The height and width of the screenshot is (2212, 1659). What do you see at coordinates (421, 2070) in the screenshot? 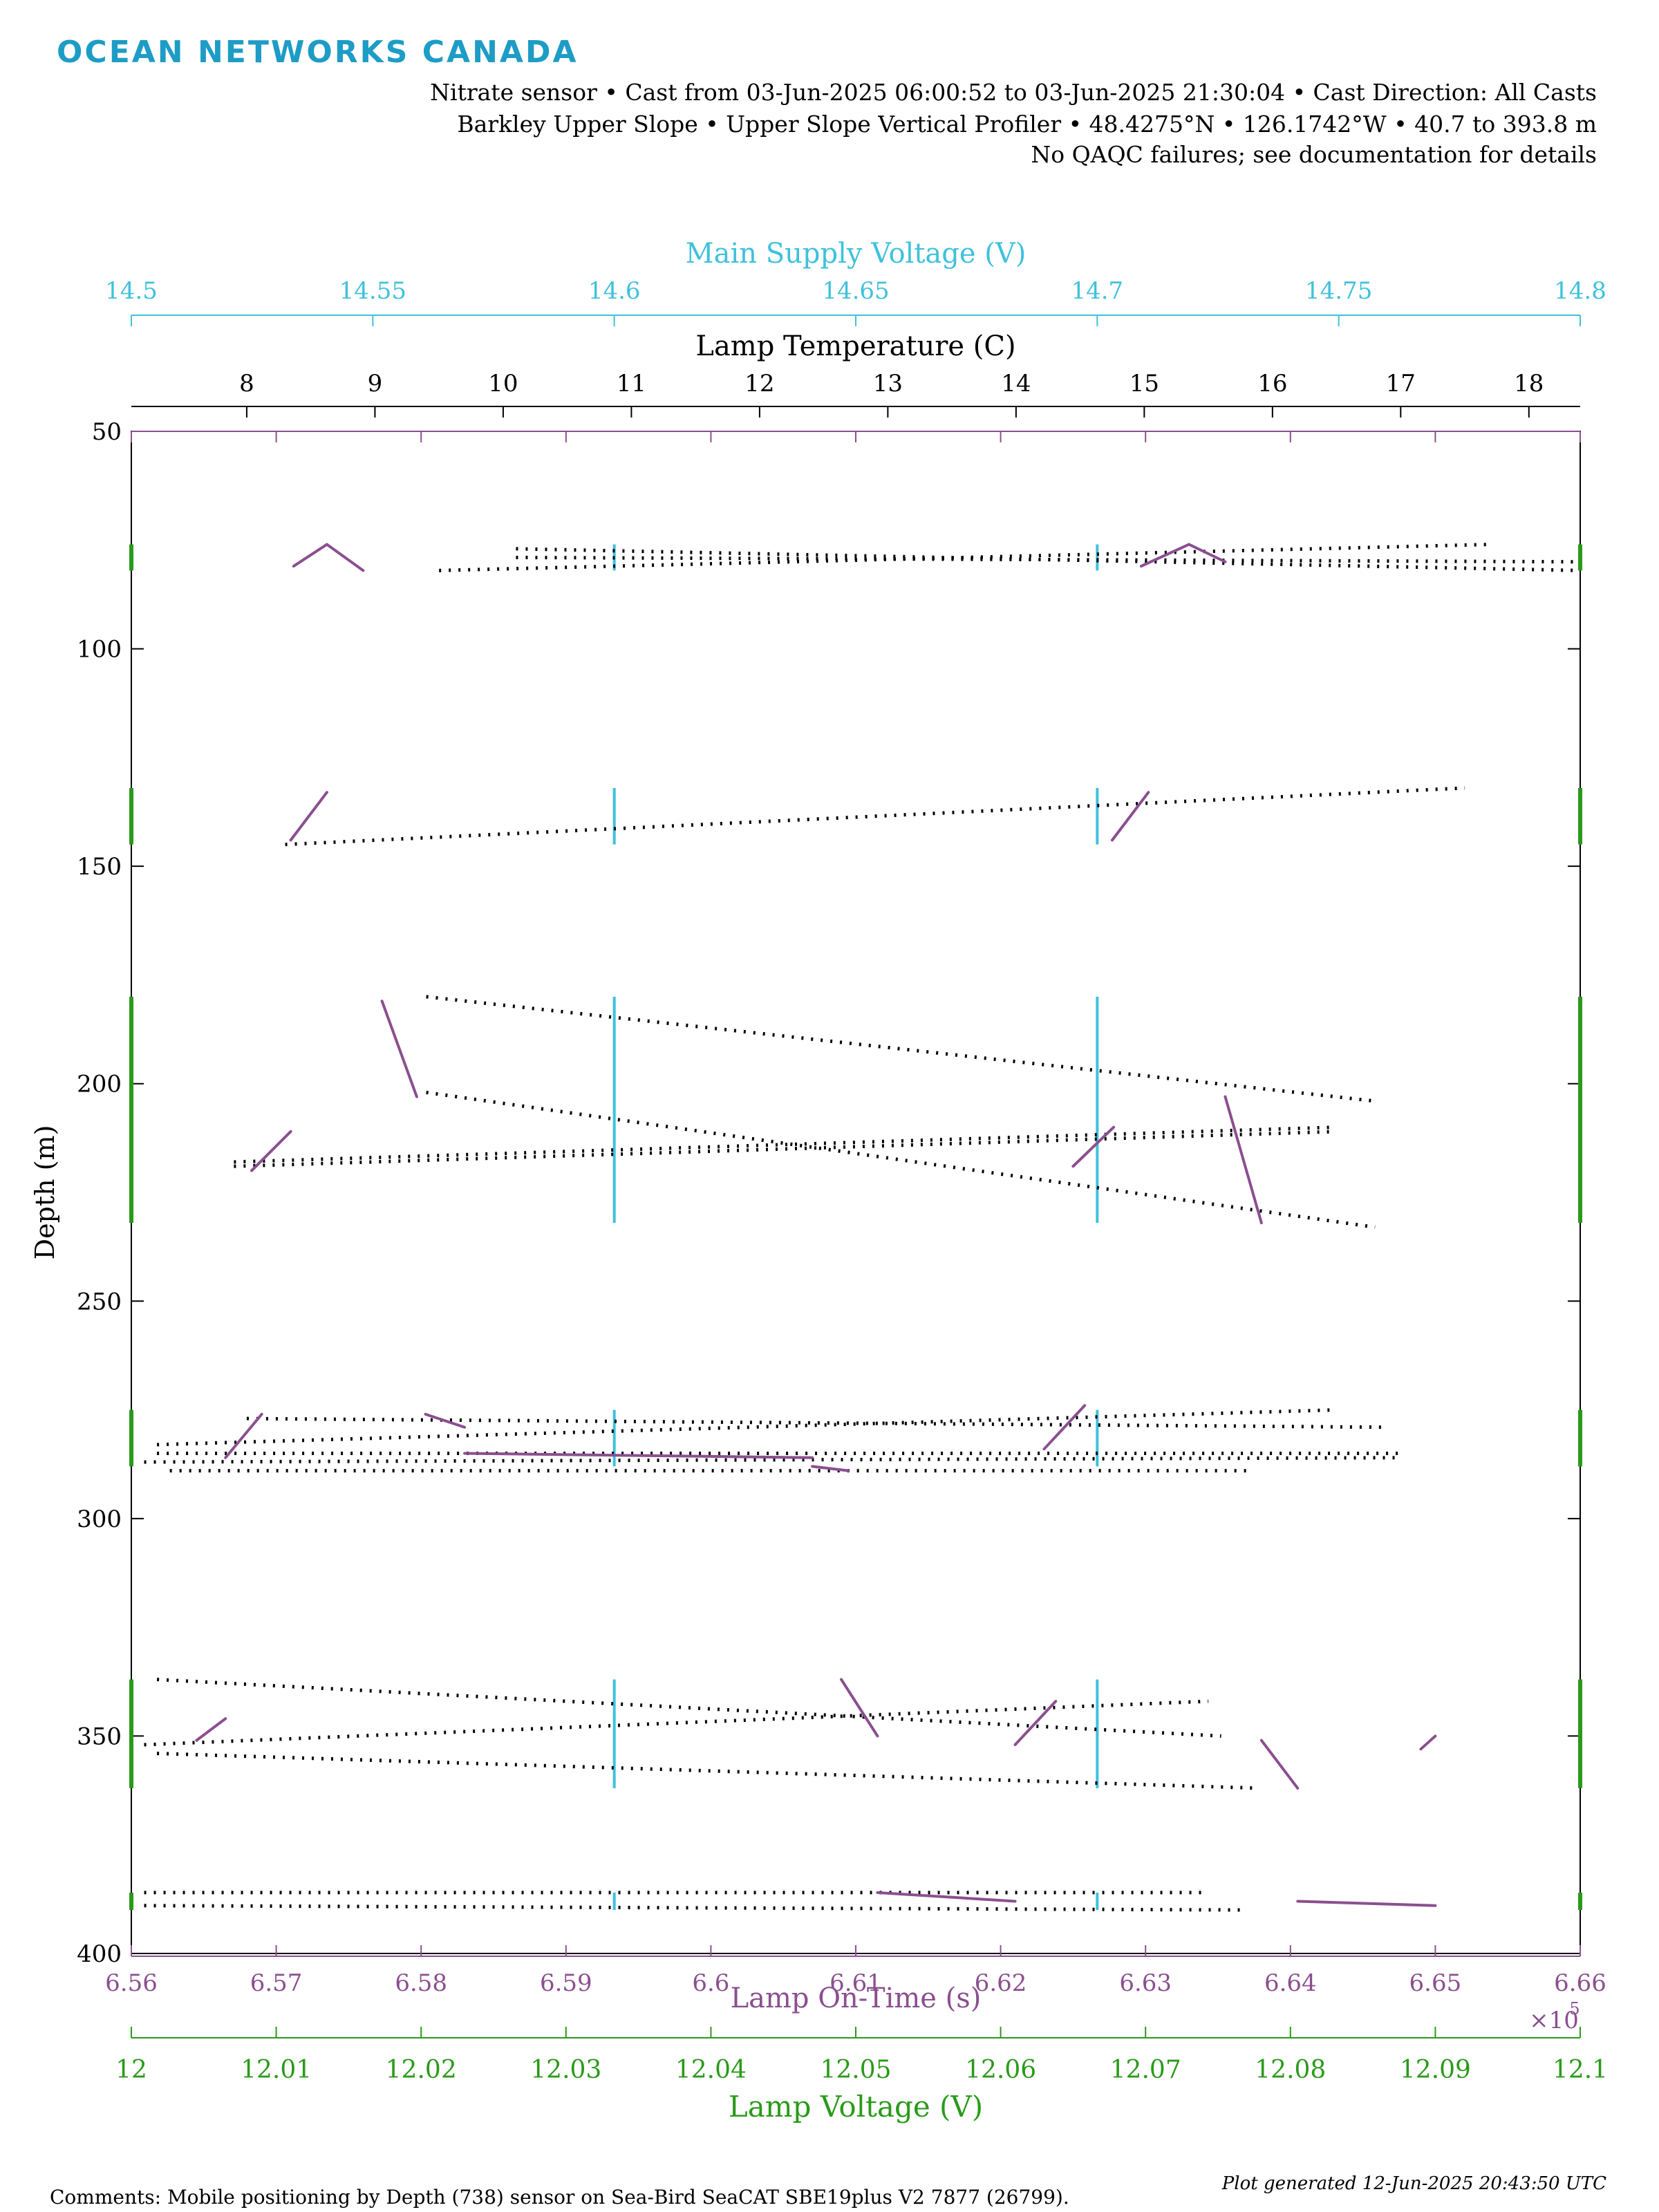
I see `voltage-tick-label: 12.02` at bounding box center [421, 2070].